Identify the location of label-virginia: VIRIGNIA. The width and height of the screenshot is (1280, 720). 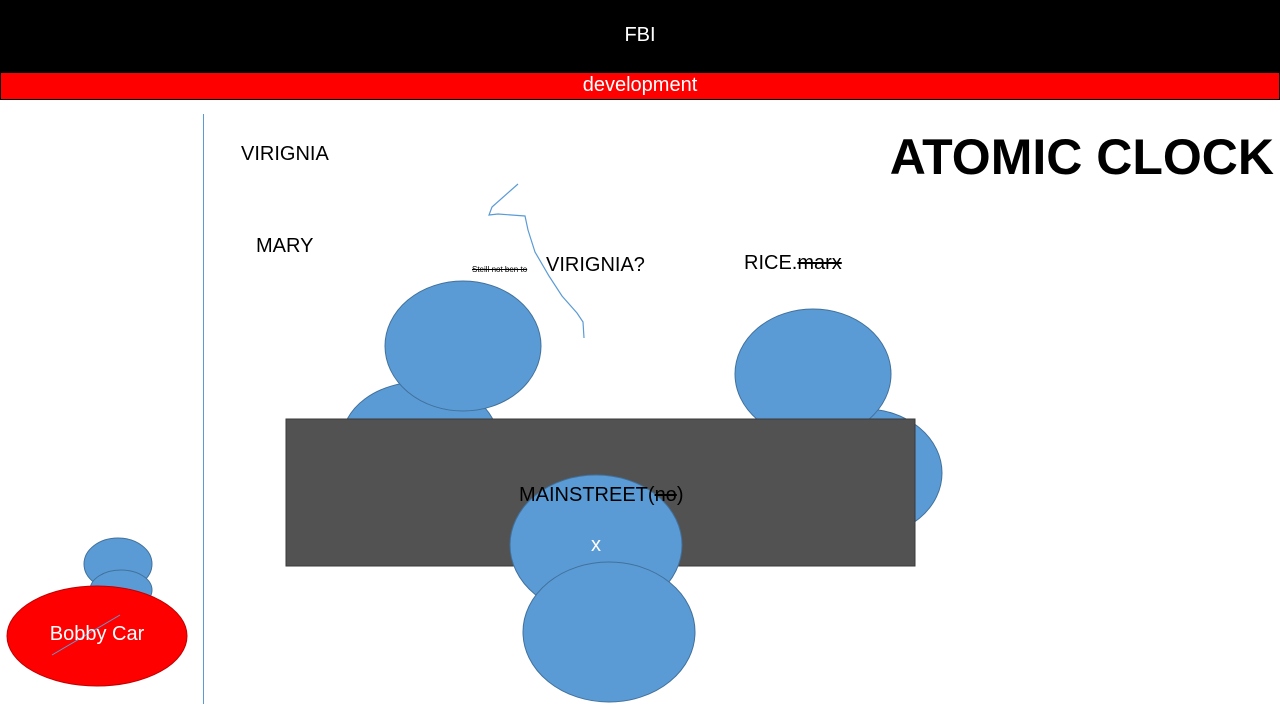
(285, 154).